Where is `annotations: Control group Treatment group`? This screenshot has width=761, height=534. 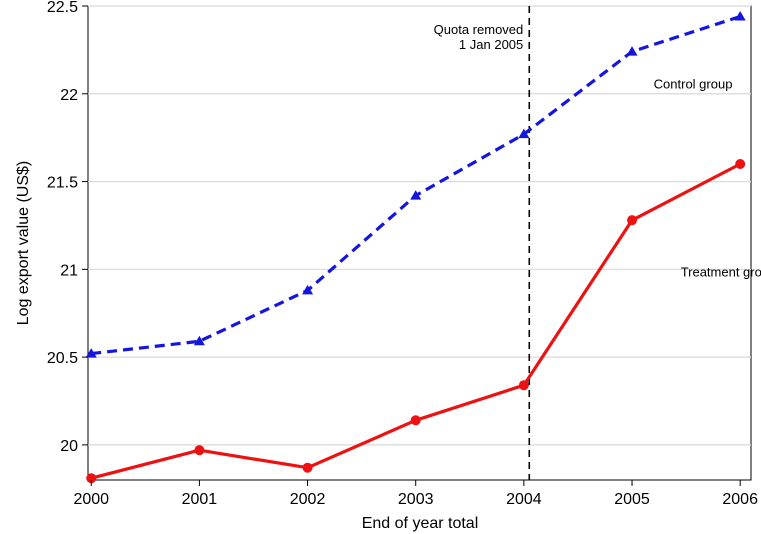
annotations: Control group Treatment group is located at coordinates (707, 178).